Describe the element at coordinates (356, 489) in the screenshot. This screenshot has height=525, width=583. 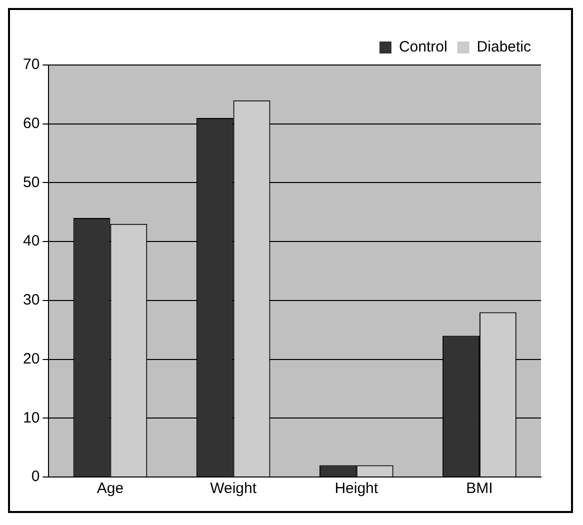
I see `x-tick-label: Height` at that location.